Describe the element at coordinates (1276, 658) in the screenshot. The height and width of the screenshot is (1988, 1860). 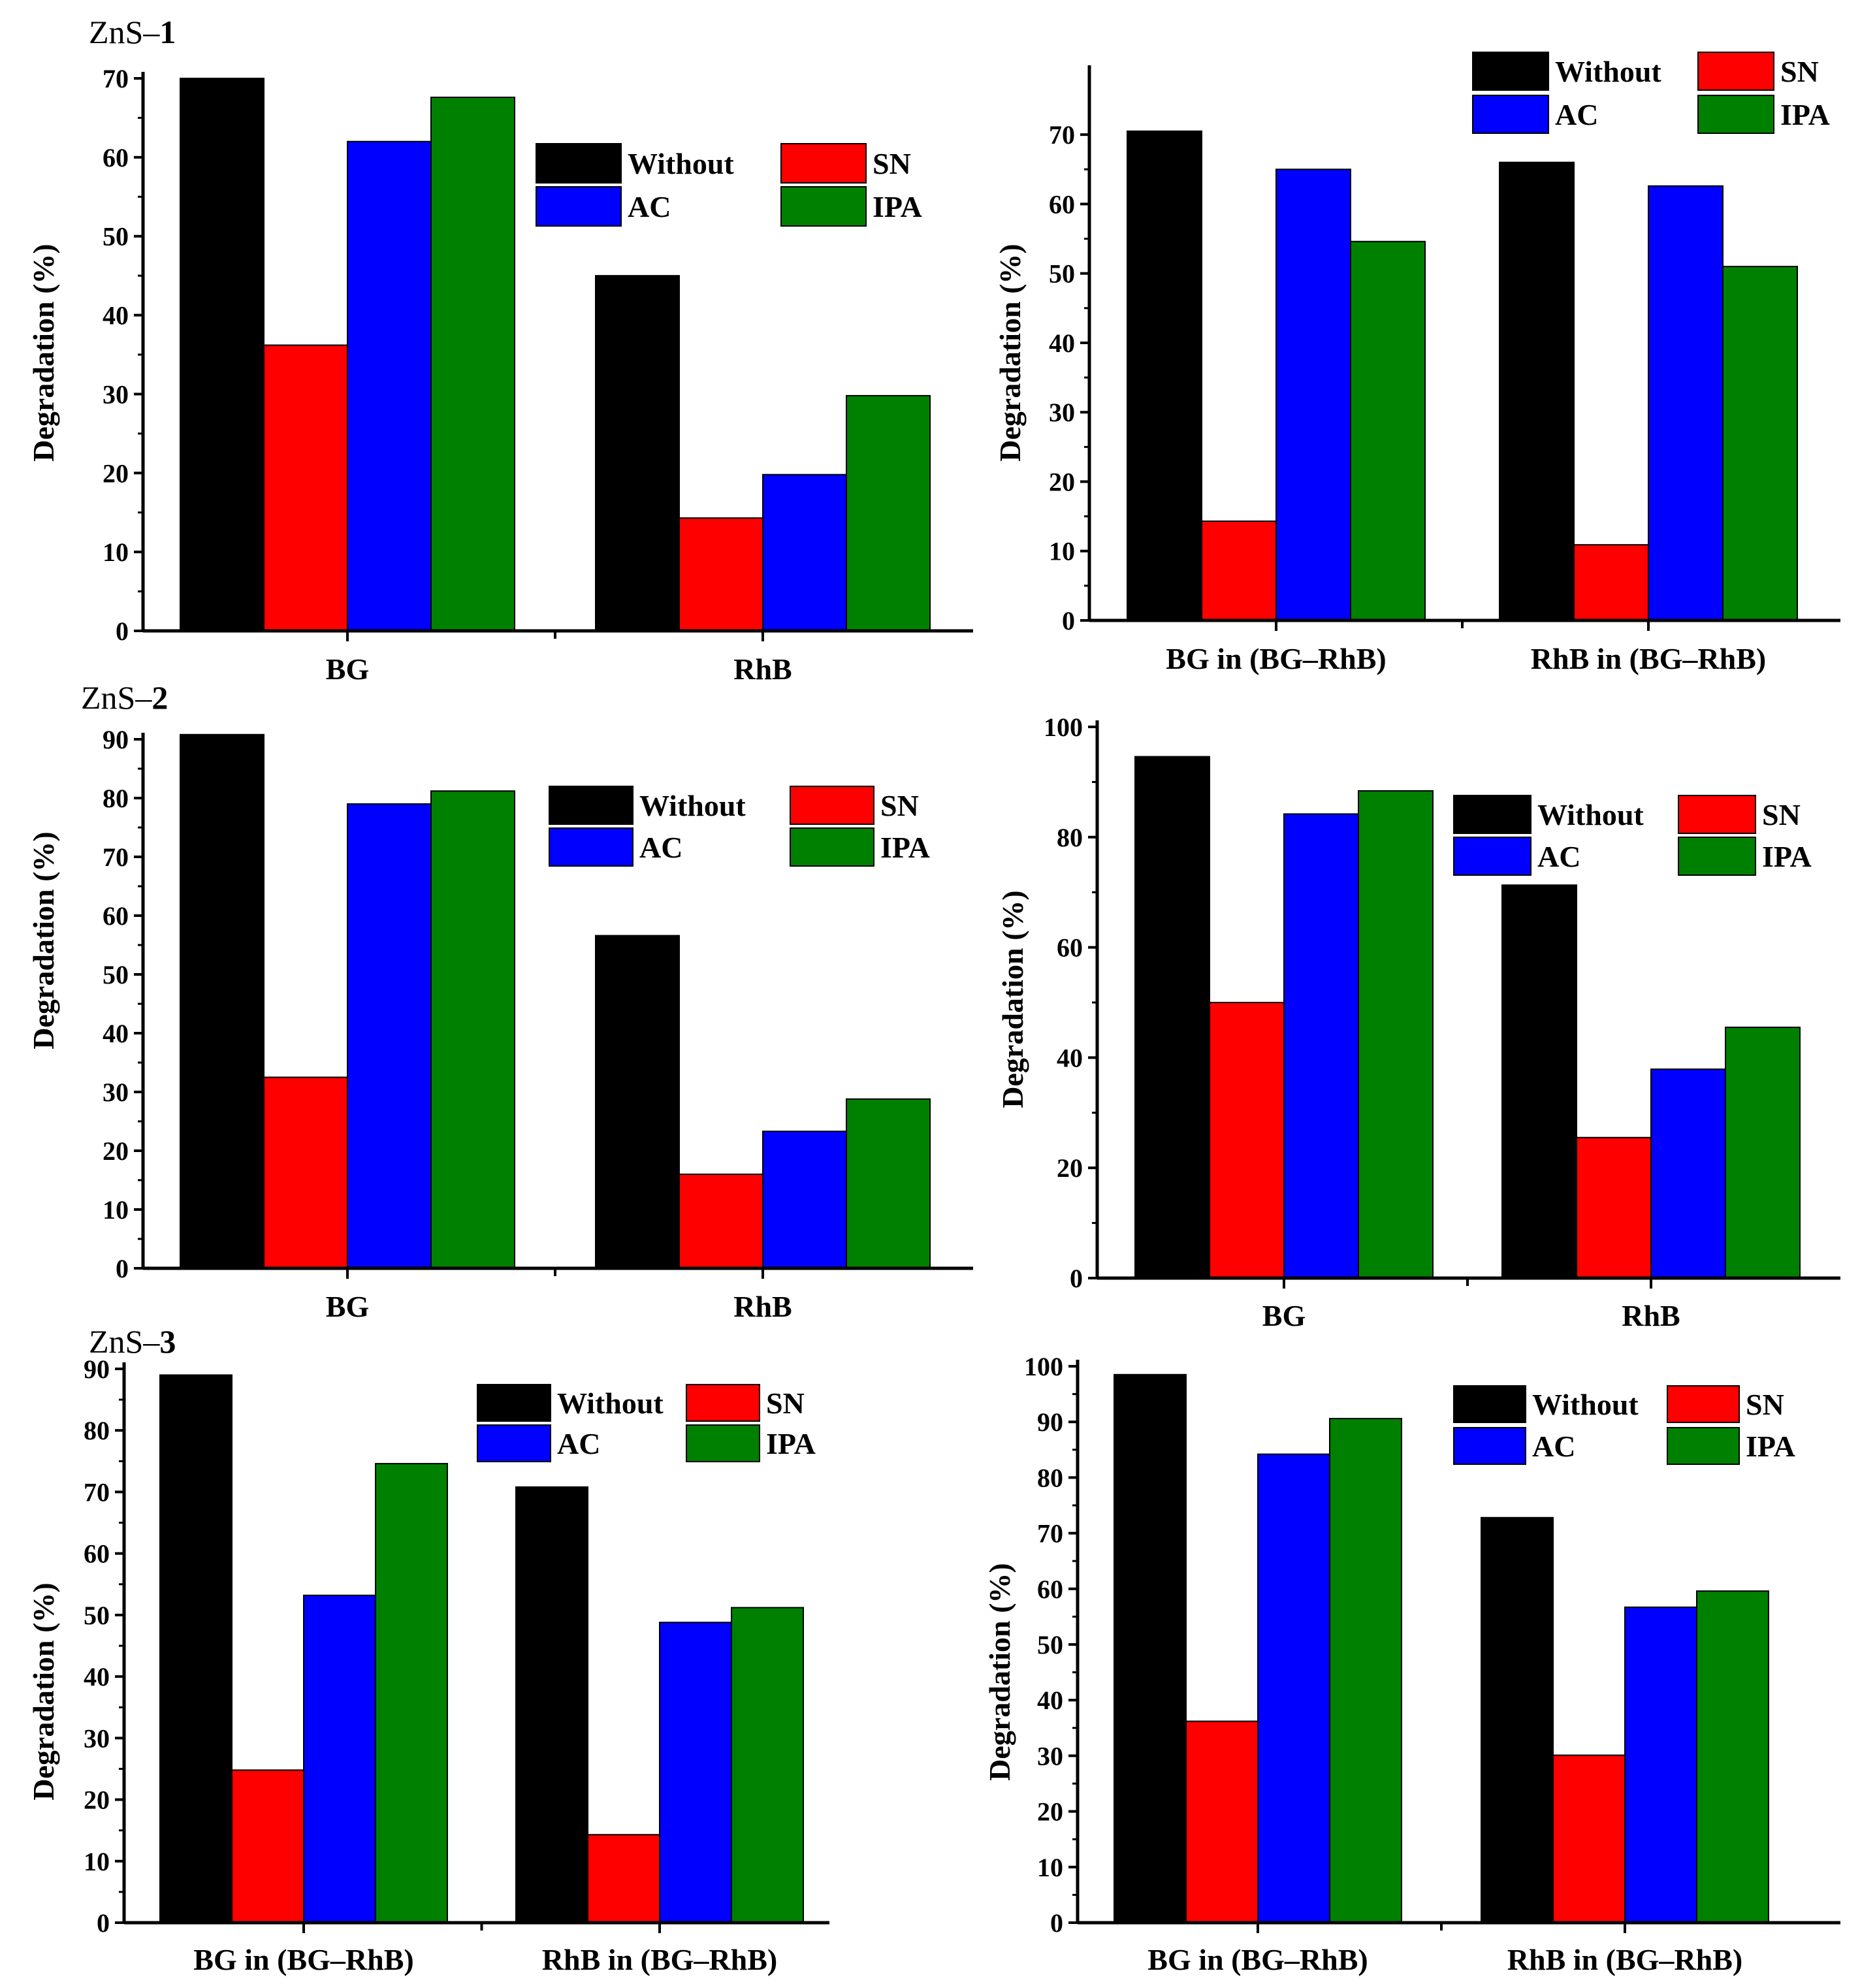
I see `x-tick-label: BG in (BG–RhB)` at that location.